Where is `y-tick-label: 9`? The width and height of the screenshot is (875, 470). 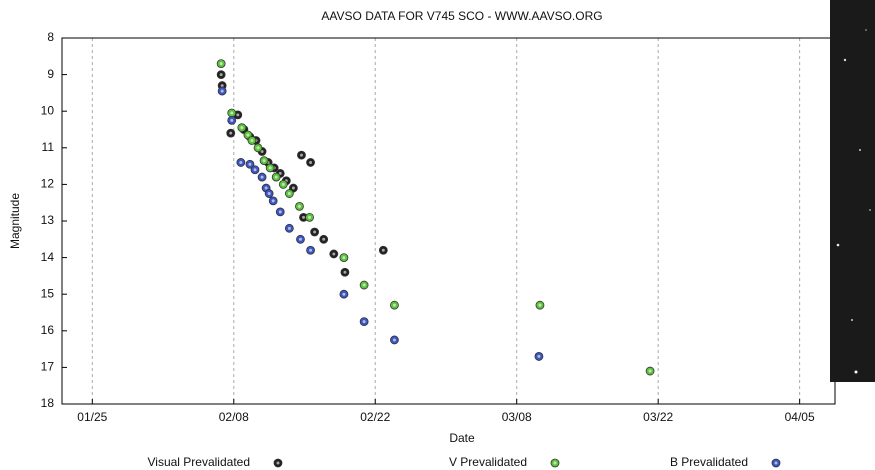
y-tick-label: 9 is located at coordinates (50, 74).